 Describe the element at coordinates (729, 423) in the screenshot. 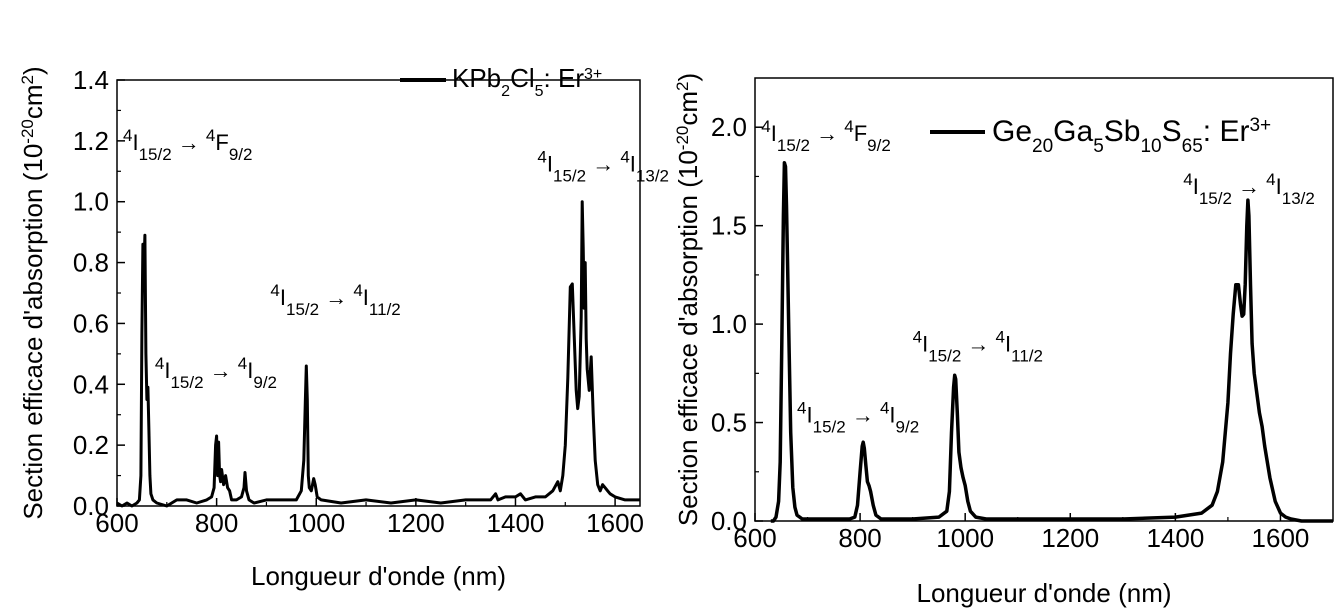

I see `y-tick-label: 0.5` at that location.